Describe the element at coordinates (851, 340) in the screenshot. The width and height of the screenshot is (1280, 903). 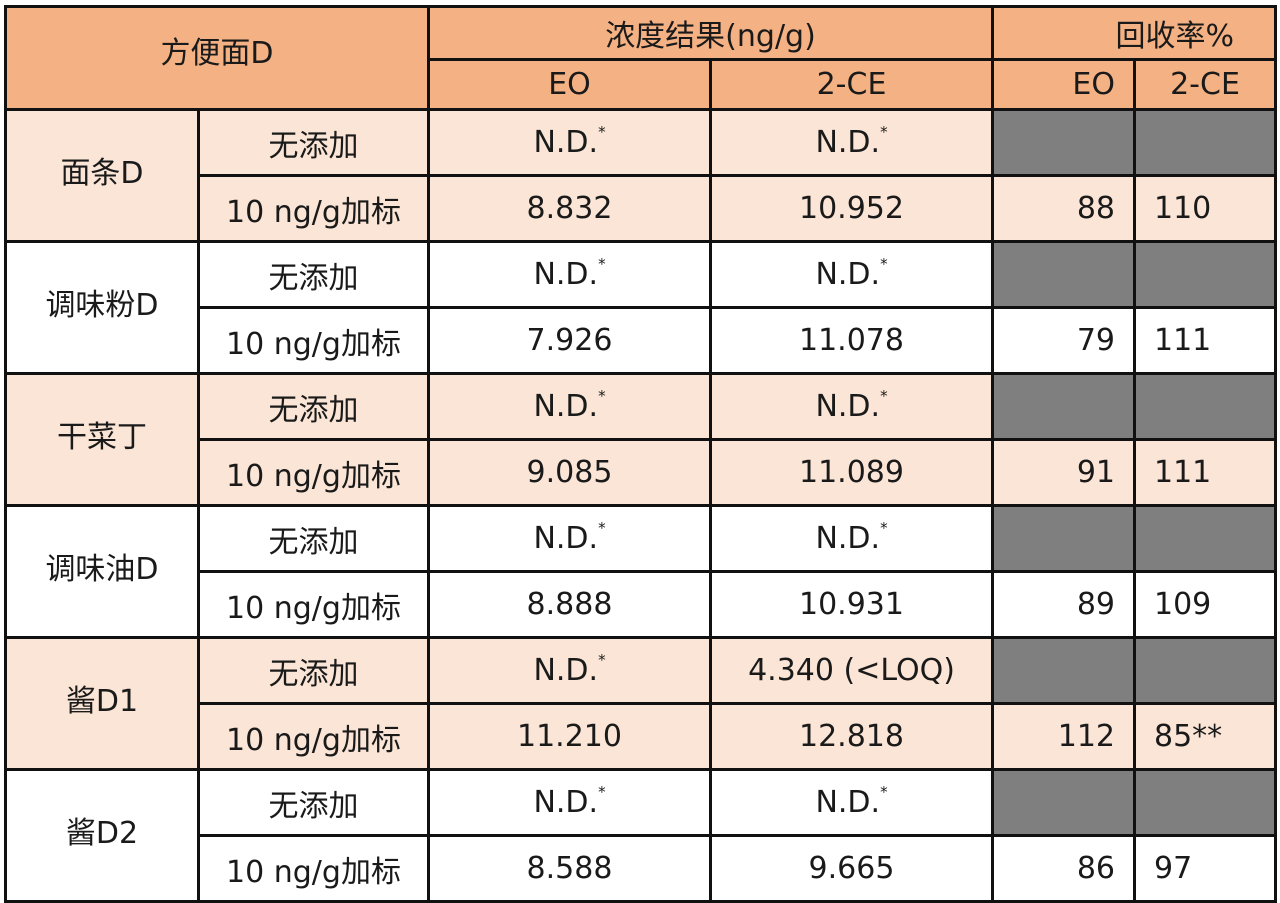
I see `conc-2ce-cell: 11.078` at that location.